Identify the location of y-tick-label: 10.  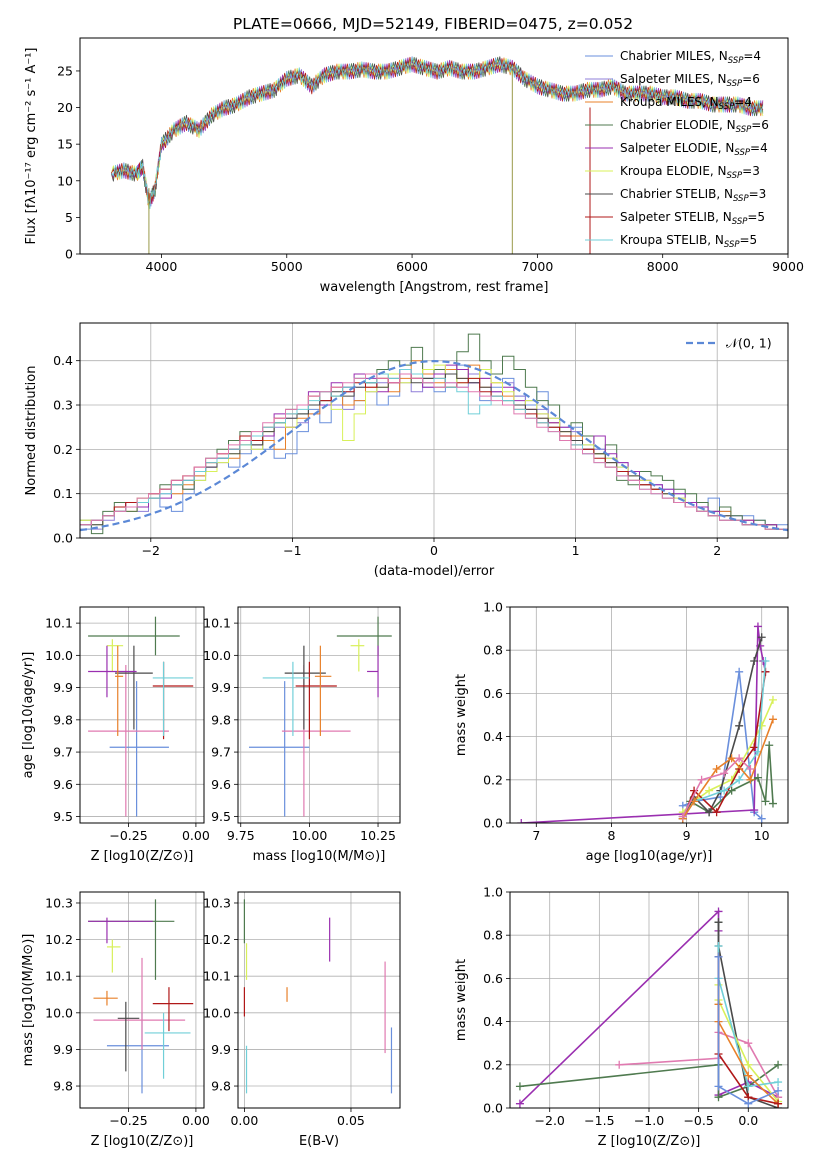
(65, 180).